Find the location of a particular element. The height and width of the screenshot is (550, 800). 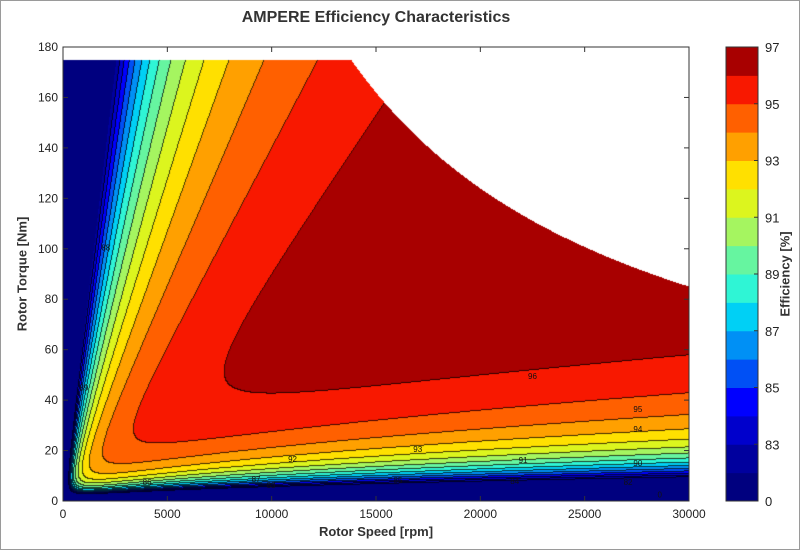

contour-label: 95 is located at coordinates (637, 409).